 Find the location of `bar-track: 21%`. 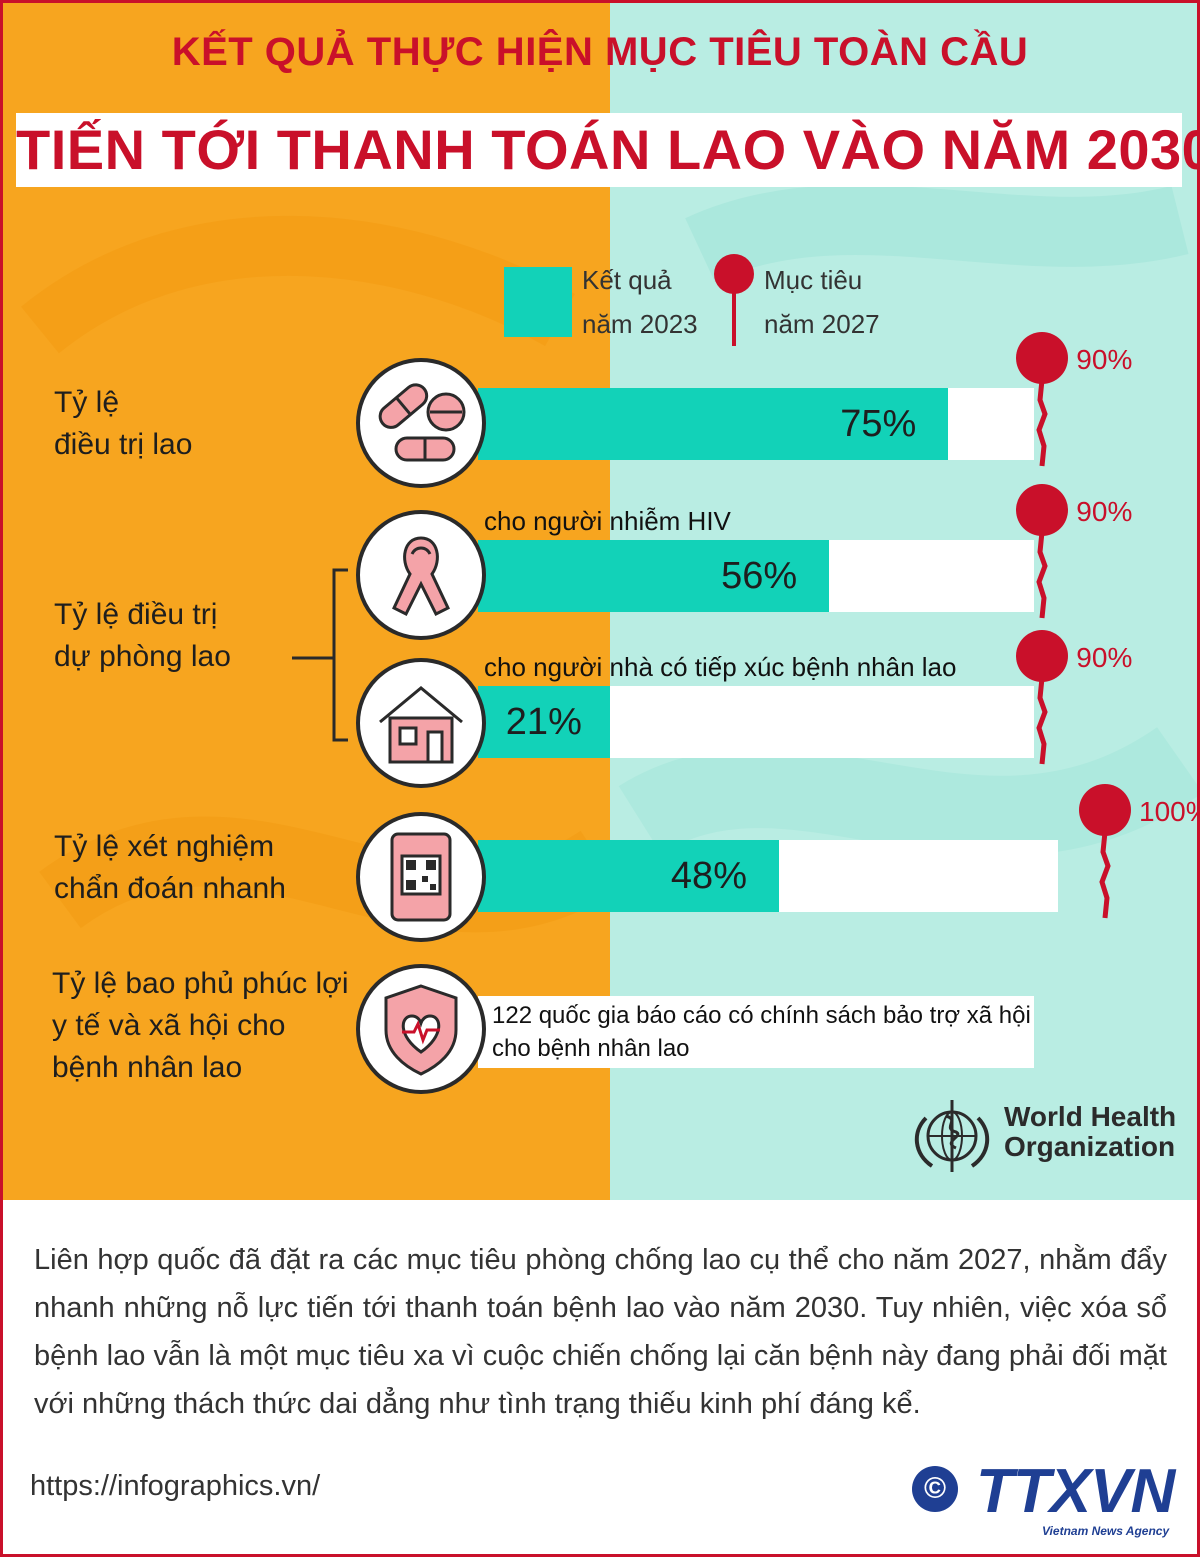

bar-track: 21% is located at coordinates (756, 722).